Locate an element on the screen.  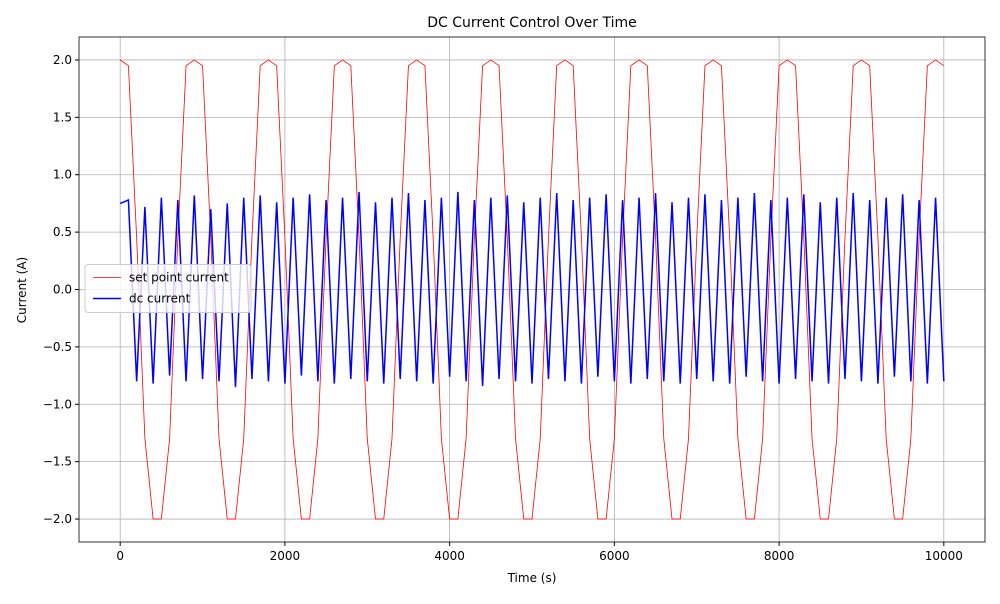
y-tick-label: 2.0 is located at coordinates (62, 60).